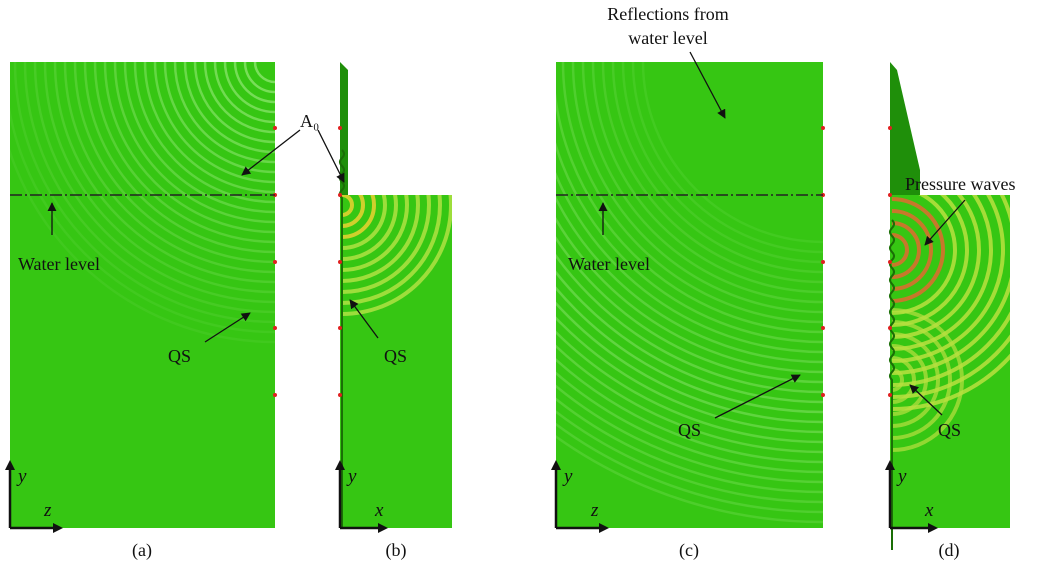 This screenshot has height=569, width=1046. Describe the element at coordinates (960, 184) in the screenshot. I see `annotation: Pressure waves` at that location.